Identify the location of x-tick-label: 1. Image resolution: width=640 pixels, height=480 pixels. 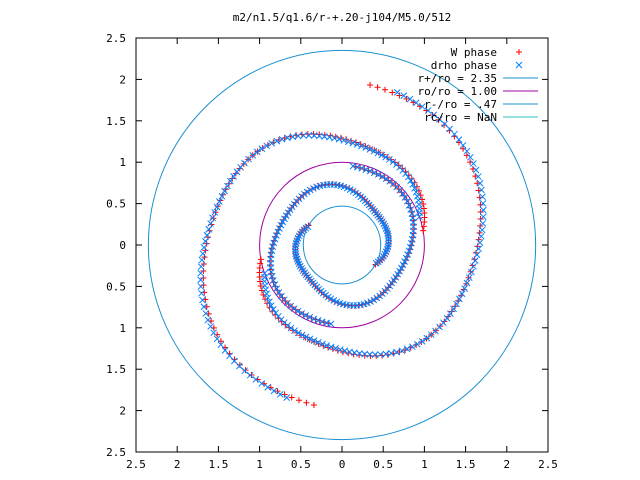
(424, 464).